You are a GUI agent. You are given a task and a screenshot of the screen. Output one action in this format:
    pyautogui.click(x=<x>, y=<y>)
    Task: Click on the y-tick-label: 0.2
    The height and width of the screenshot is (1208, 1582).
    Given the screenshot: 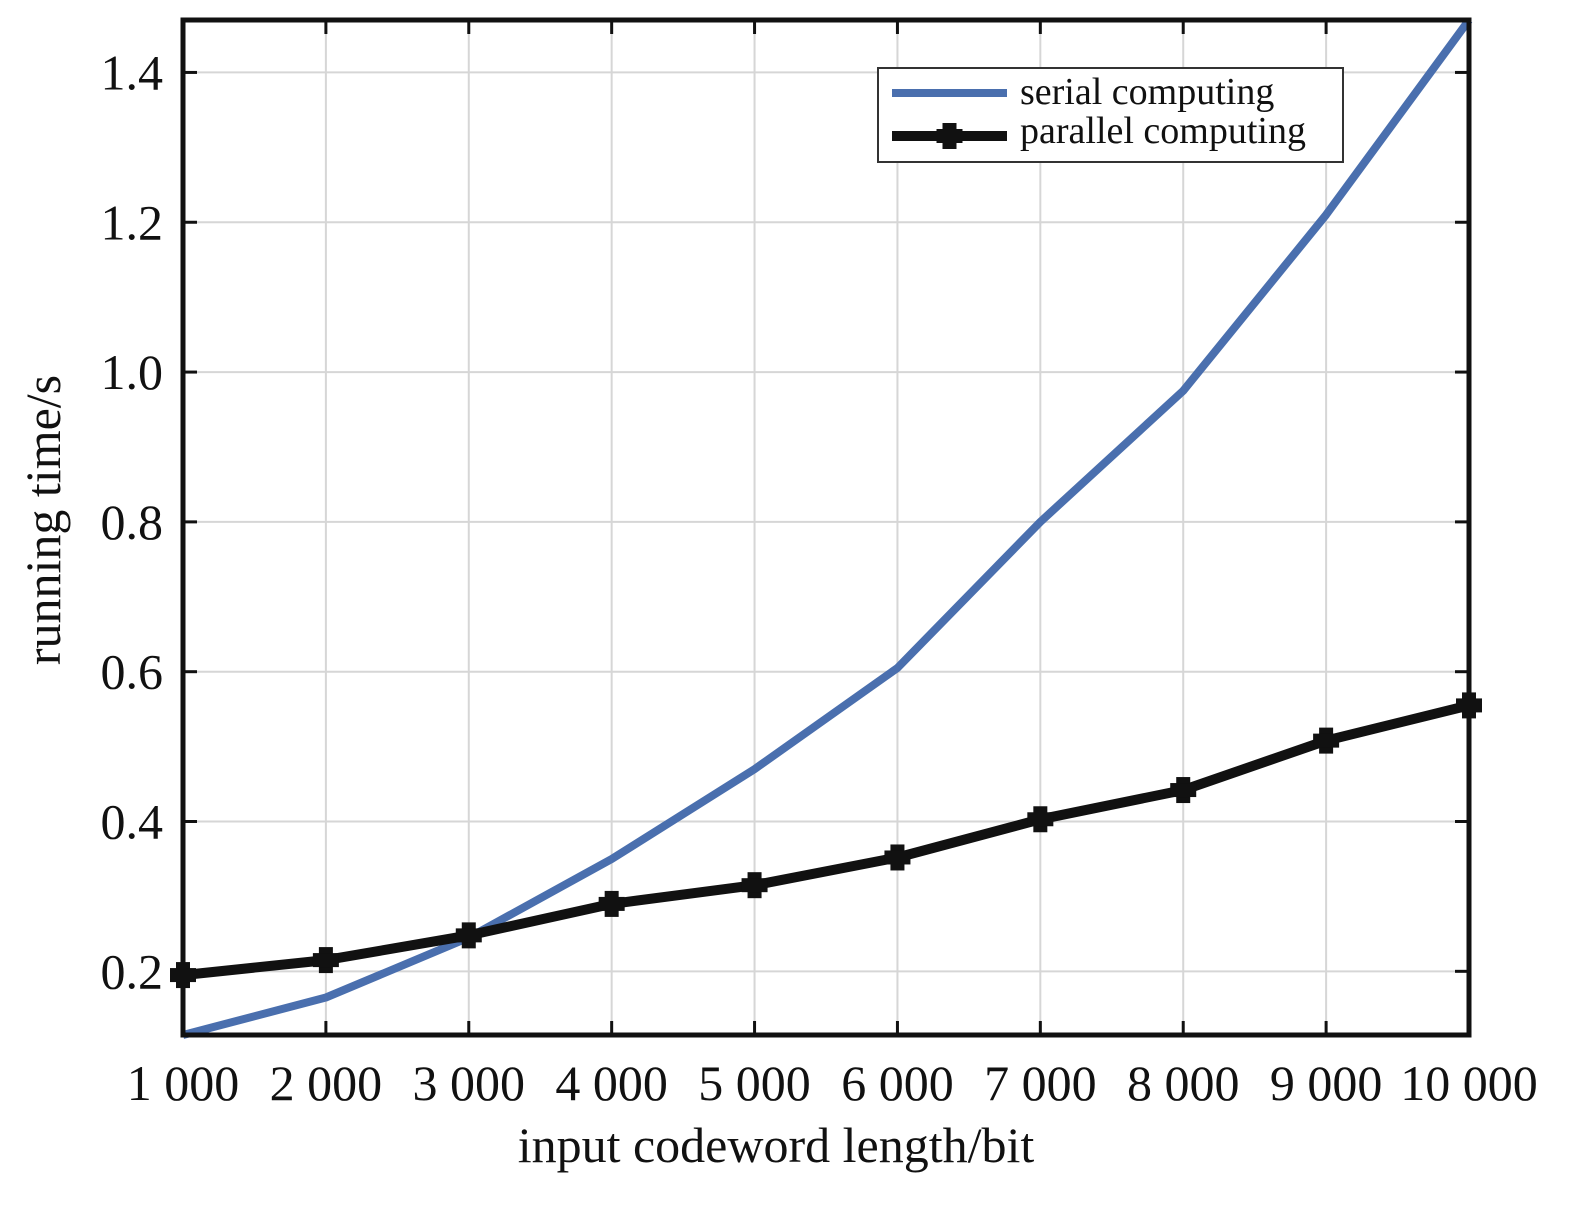 What is the action you would take?
    pyautogui.click(x=132, y=971)
    